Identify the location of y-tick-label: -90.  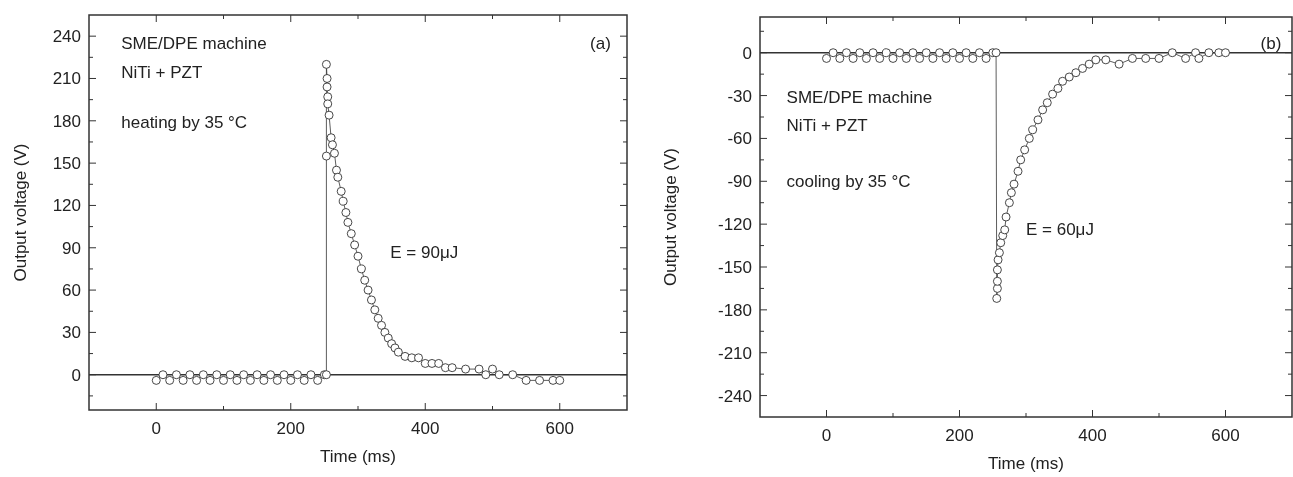
(739, 182).